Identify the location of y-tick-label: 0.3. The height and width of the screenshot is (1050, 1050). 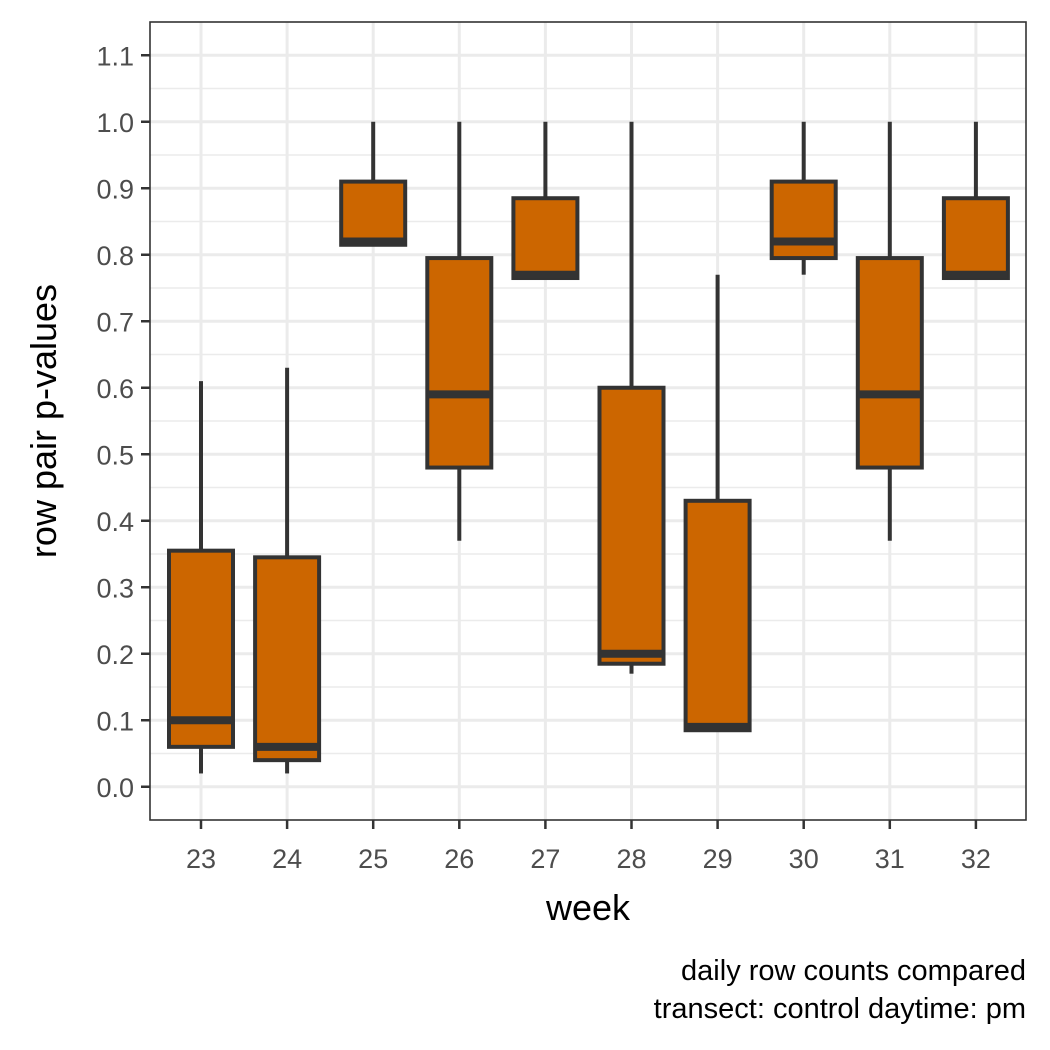
(115, 588).